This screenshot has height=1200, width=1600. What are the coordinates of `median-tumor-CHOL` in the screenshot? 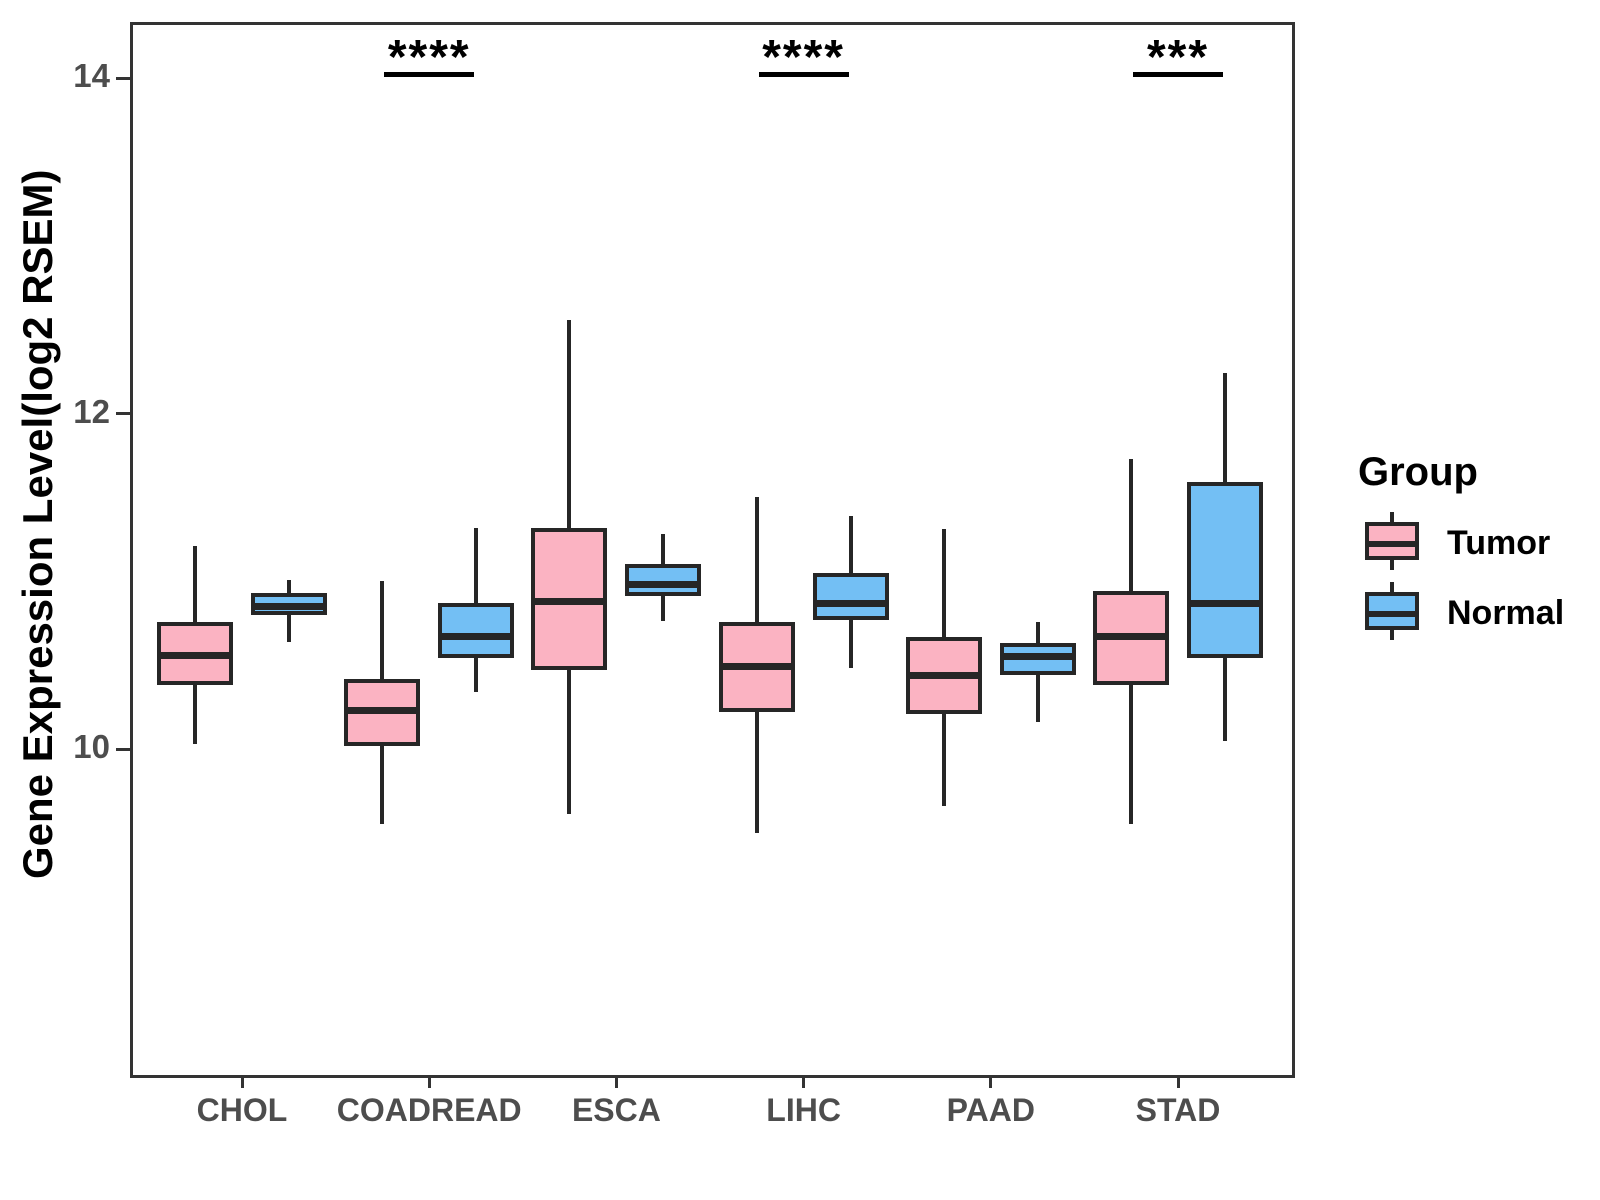 It's located at (195, 655).